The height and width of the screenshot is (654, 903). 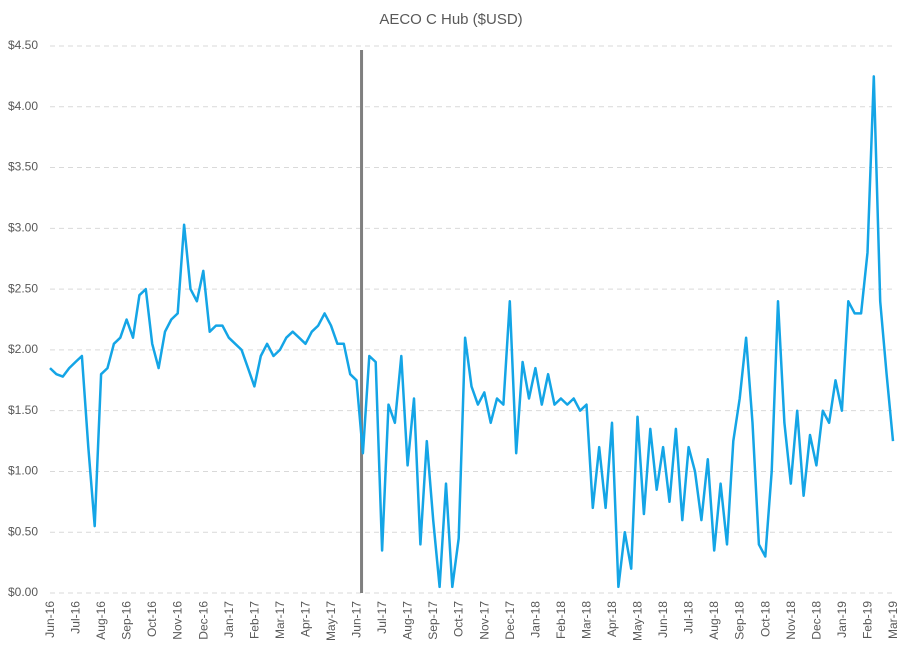 What do you see at coordinates (280, 620) in the screenshot?
I see `x-tick-label: Mar-17` at bounding box center [280, 620].